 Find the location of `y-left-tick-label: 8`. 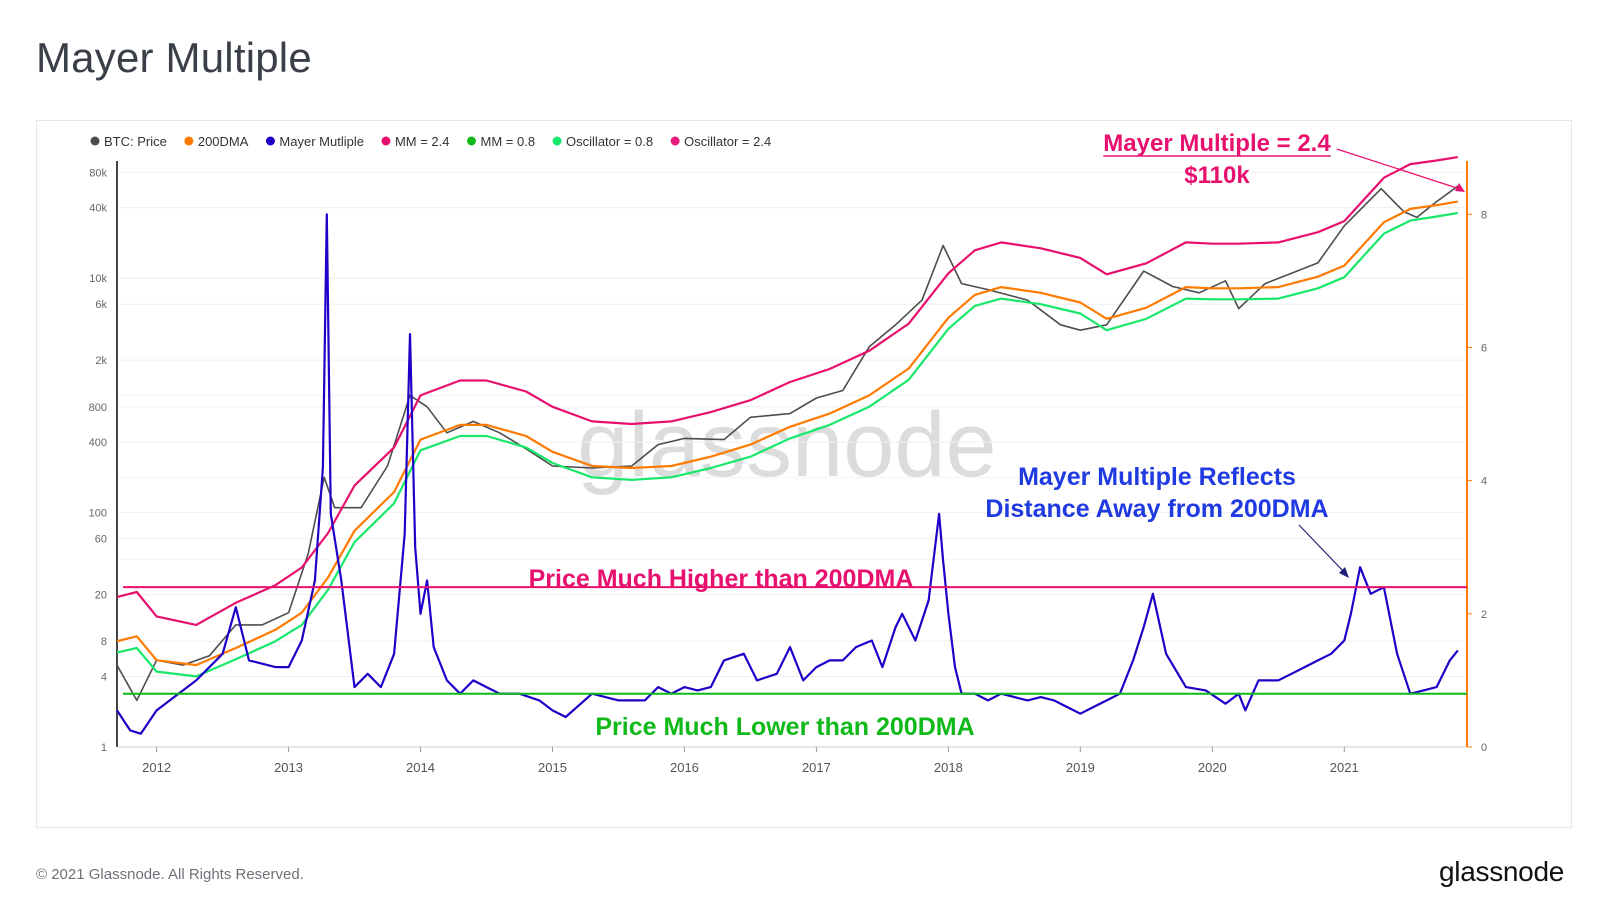

y-left-tick-label: 8 is located at coordinates (104, 642).